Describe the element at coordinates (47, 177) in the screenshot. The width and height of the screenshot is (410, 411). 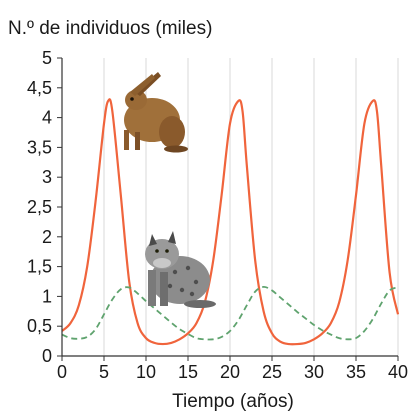
I see `y-tick-label: 3` at that location.